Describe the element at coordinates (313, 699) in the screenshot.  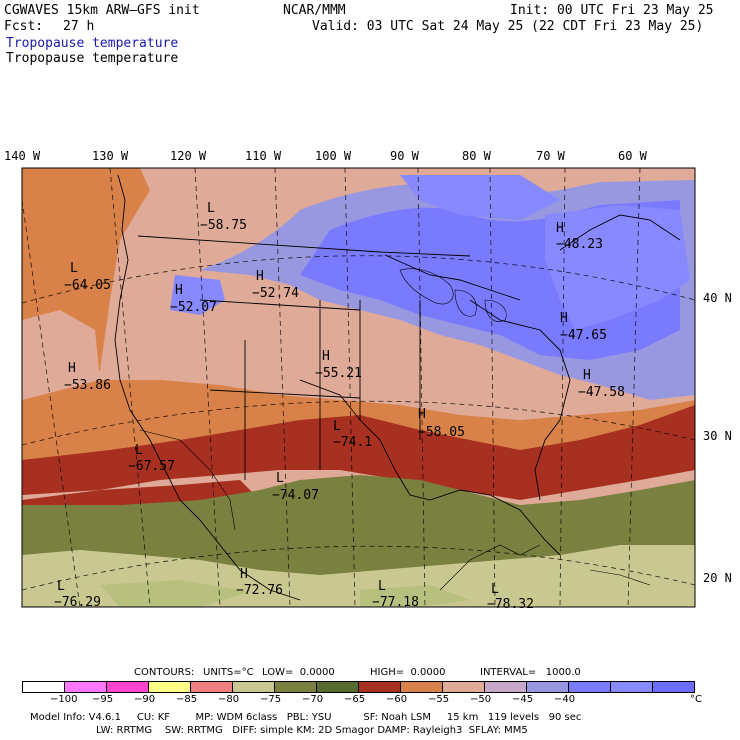
I see `colorbar-tick-label: −70` at that location.